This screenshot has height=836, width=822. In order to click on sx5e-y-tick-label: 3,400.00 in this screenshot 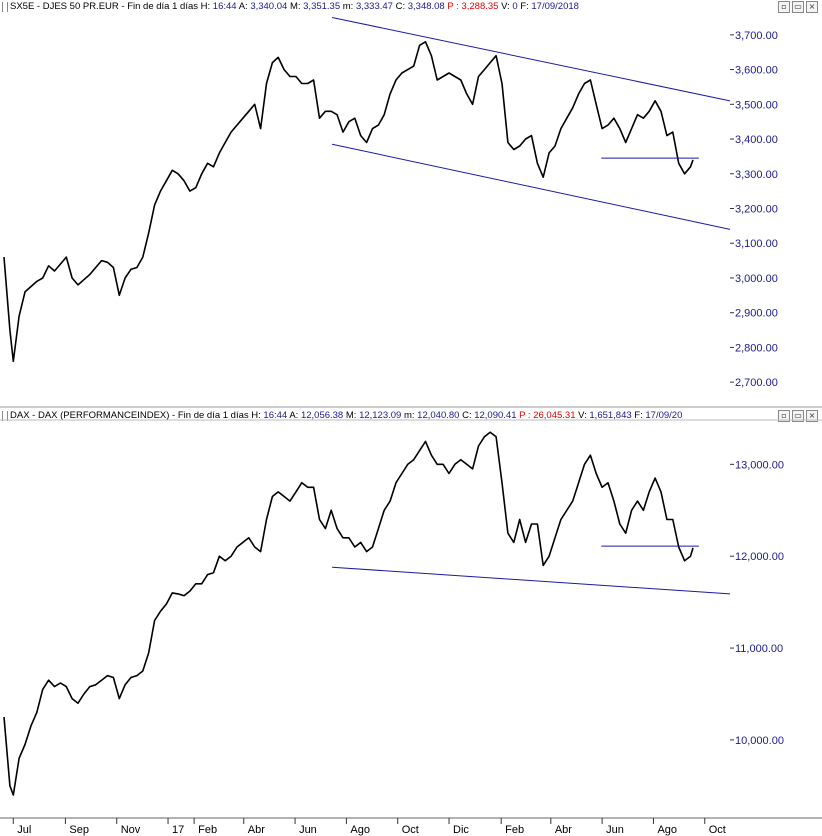, I will do `click(756, 140)`.